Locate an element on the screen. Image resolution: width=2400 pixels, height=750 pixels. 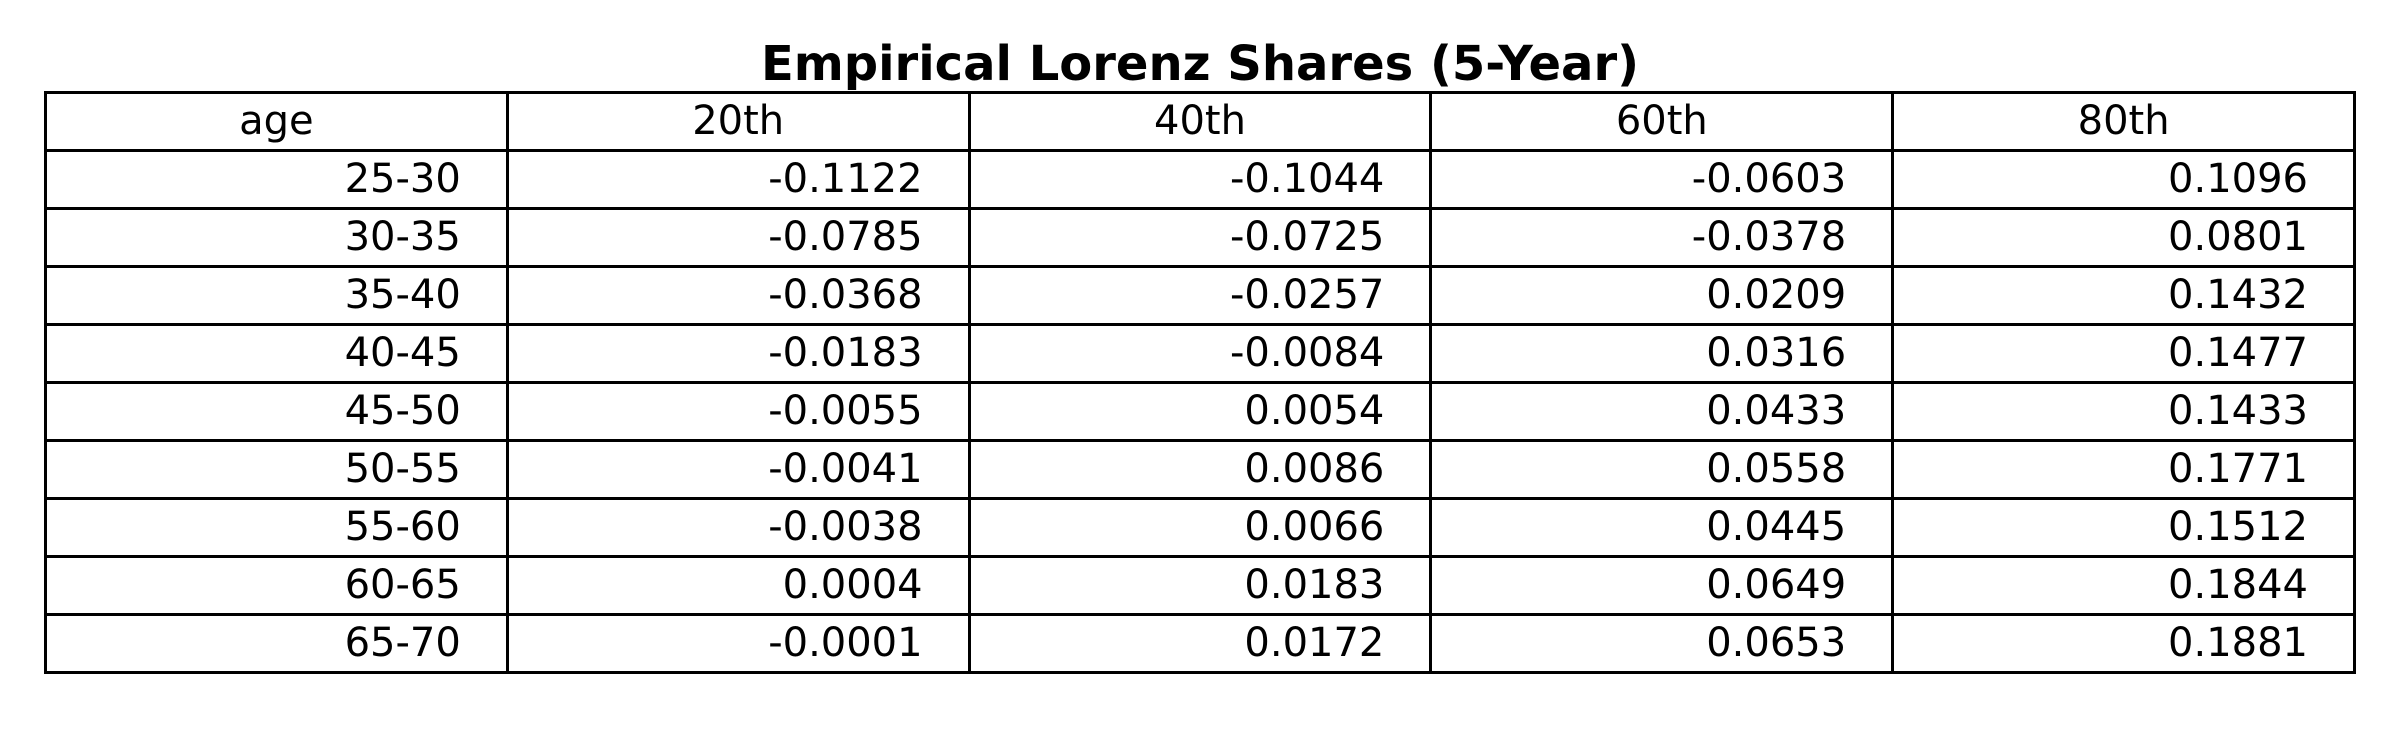
table-cell-age: 35-40 is located at coordinates (276, 295).